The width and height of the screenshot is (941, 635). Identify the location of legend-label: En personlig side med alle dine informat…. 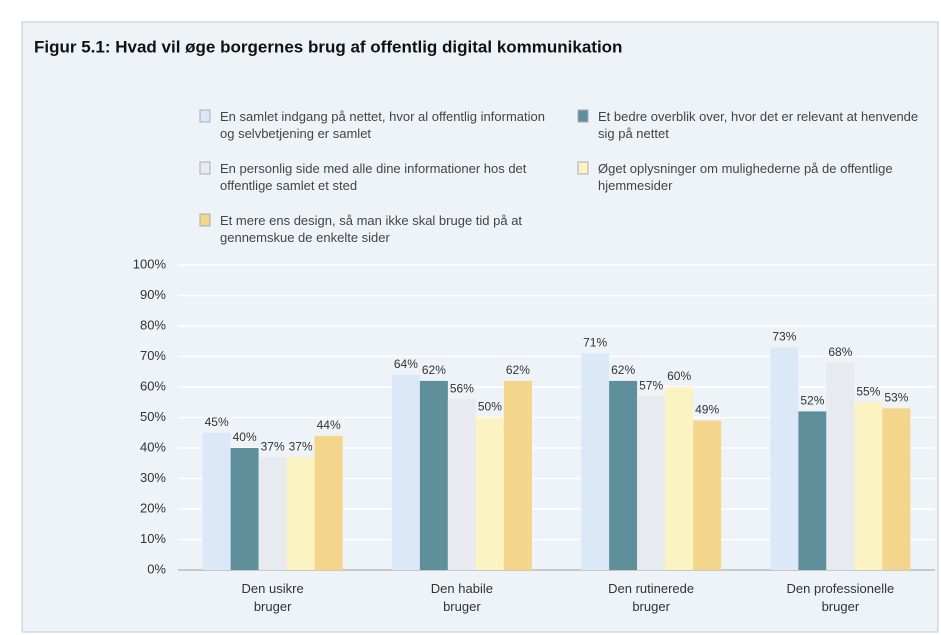
(373, 177).